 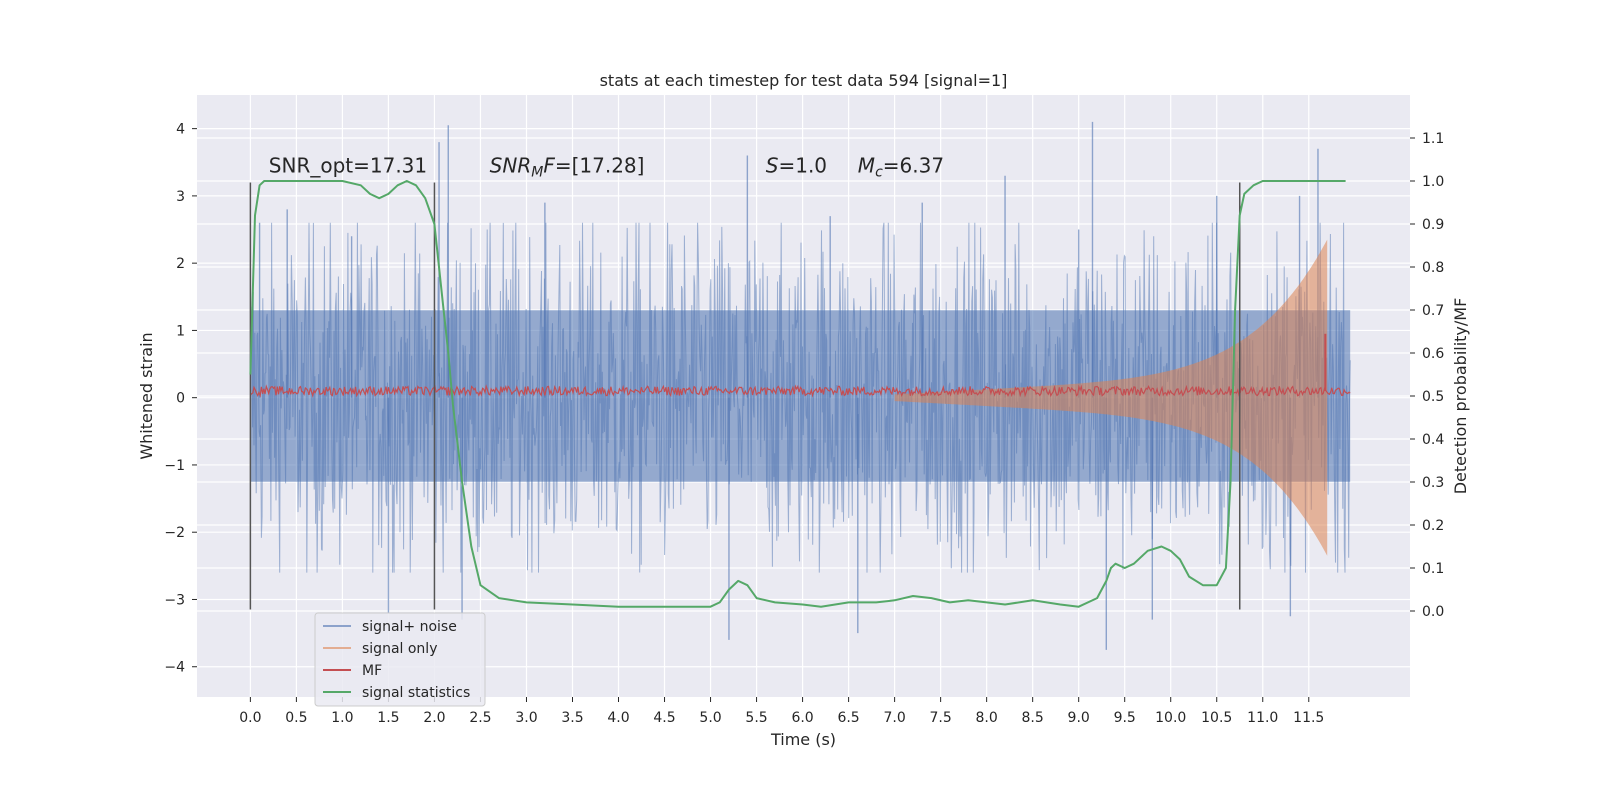 I want to click on annotation-snr-opt: SNR_opt=17.31, so click(x=348, y=165).